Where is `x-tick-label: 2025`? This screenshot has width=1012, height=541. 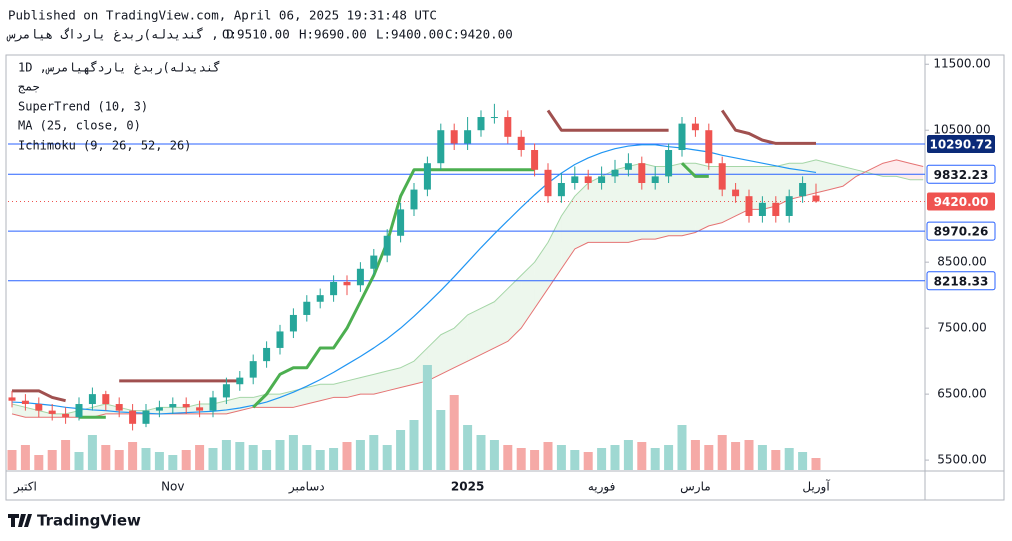 x-tick-label: 2025 is located at coordinates (467, 487).